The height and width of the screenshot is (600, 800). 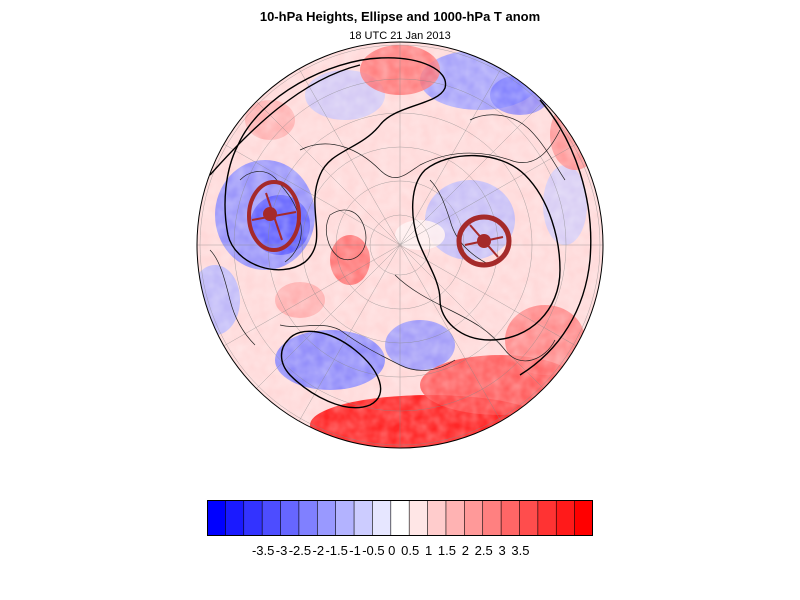 I want to click on colorbar-tick-label: 1.5, so click(x=446, y=550).